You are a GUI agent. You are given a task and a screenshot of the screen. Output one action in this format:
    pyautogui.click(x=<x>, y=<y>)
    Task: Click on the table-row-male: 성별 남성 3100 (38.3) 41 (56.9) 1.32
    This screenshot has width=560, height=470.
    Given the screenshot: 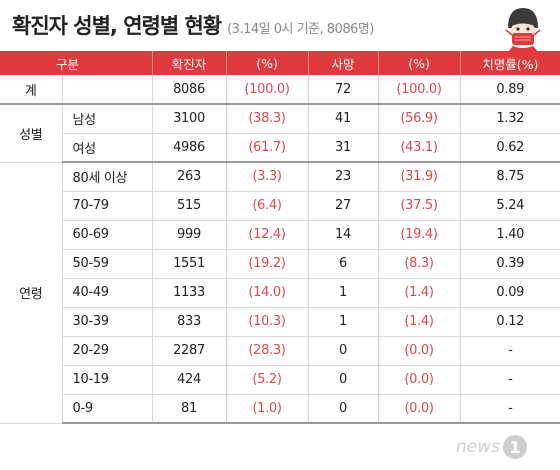 What is the action you would take?
    pyautogui.click(x=280, y=133)
    